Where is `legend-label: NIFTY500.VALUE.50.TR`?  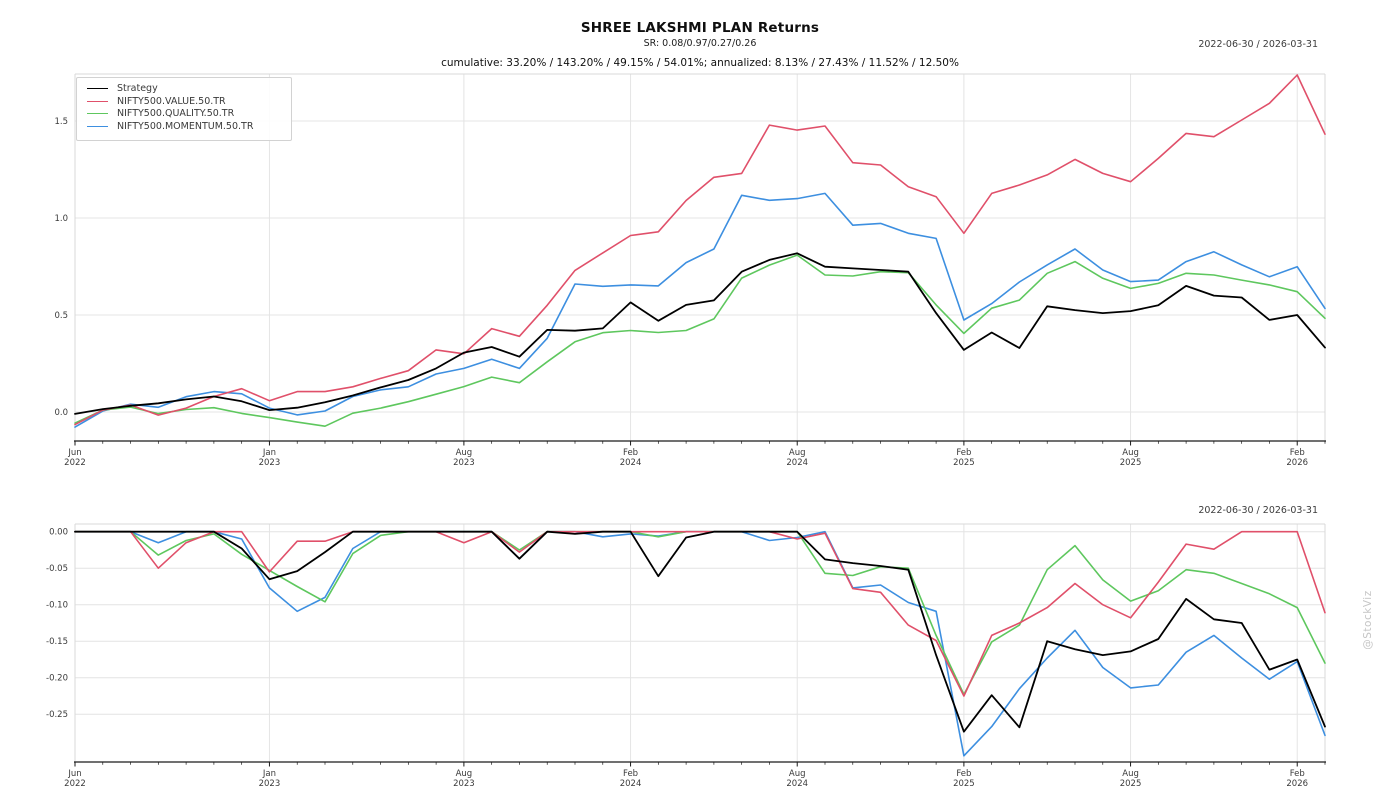
legend-label: NIFTY500.VALUE.50.TR is located at coordinates (171, 101).